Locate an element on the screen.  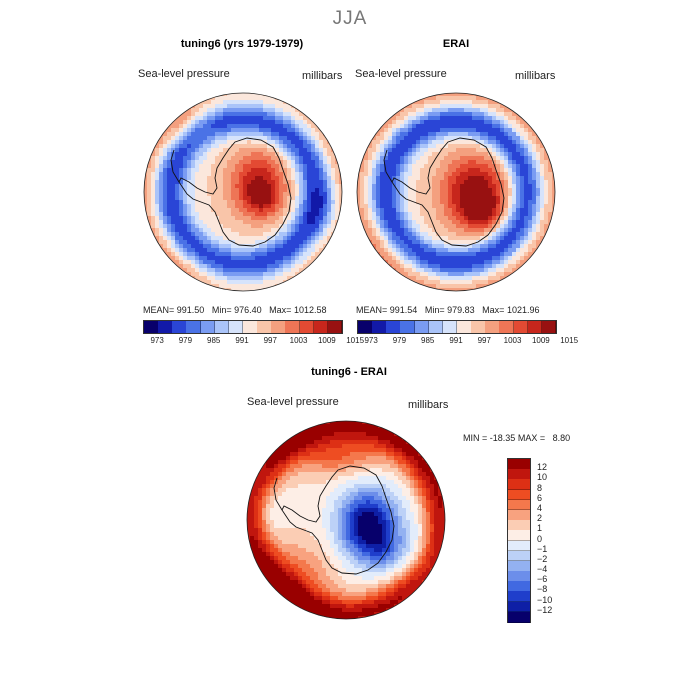
obs-min-value: 979.83 is located at coordinates (461, 310).